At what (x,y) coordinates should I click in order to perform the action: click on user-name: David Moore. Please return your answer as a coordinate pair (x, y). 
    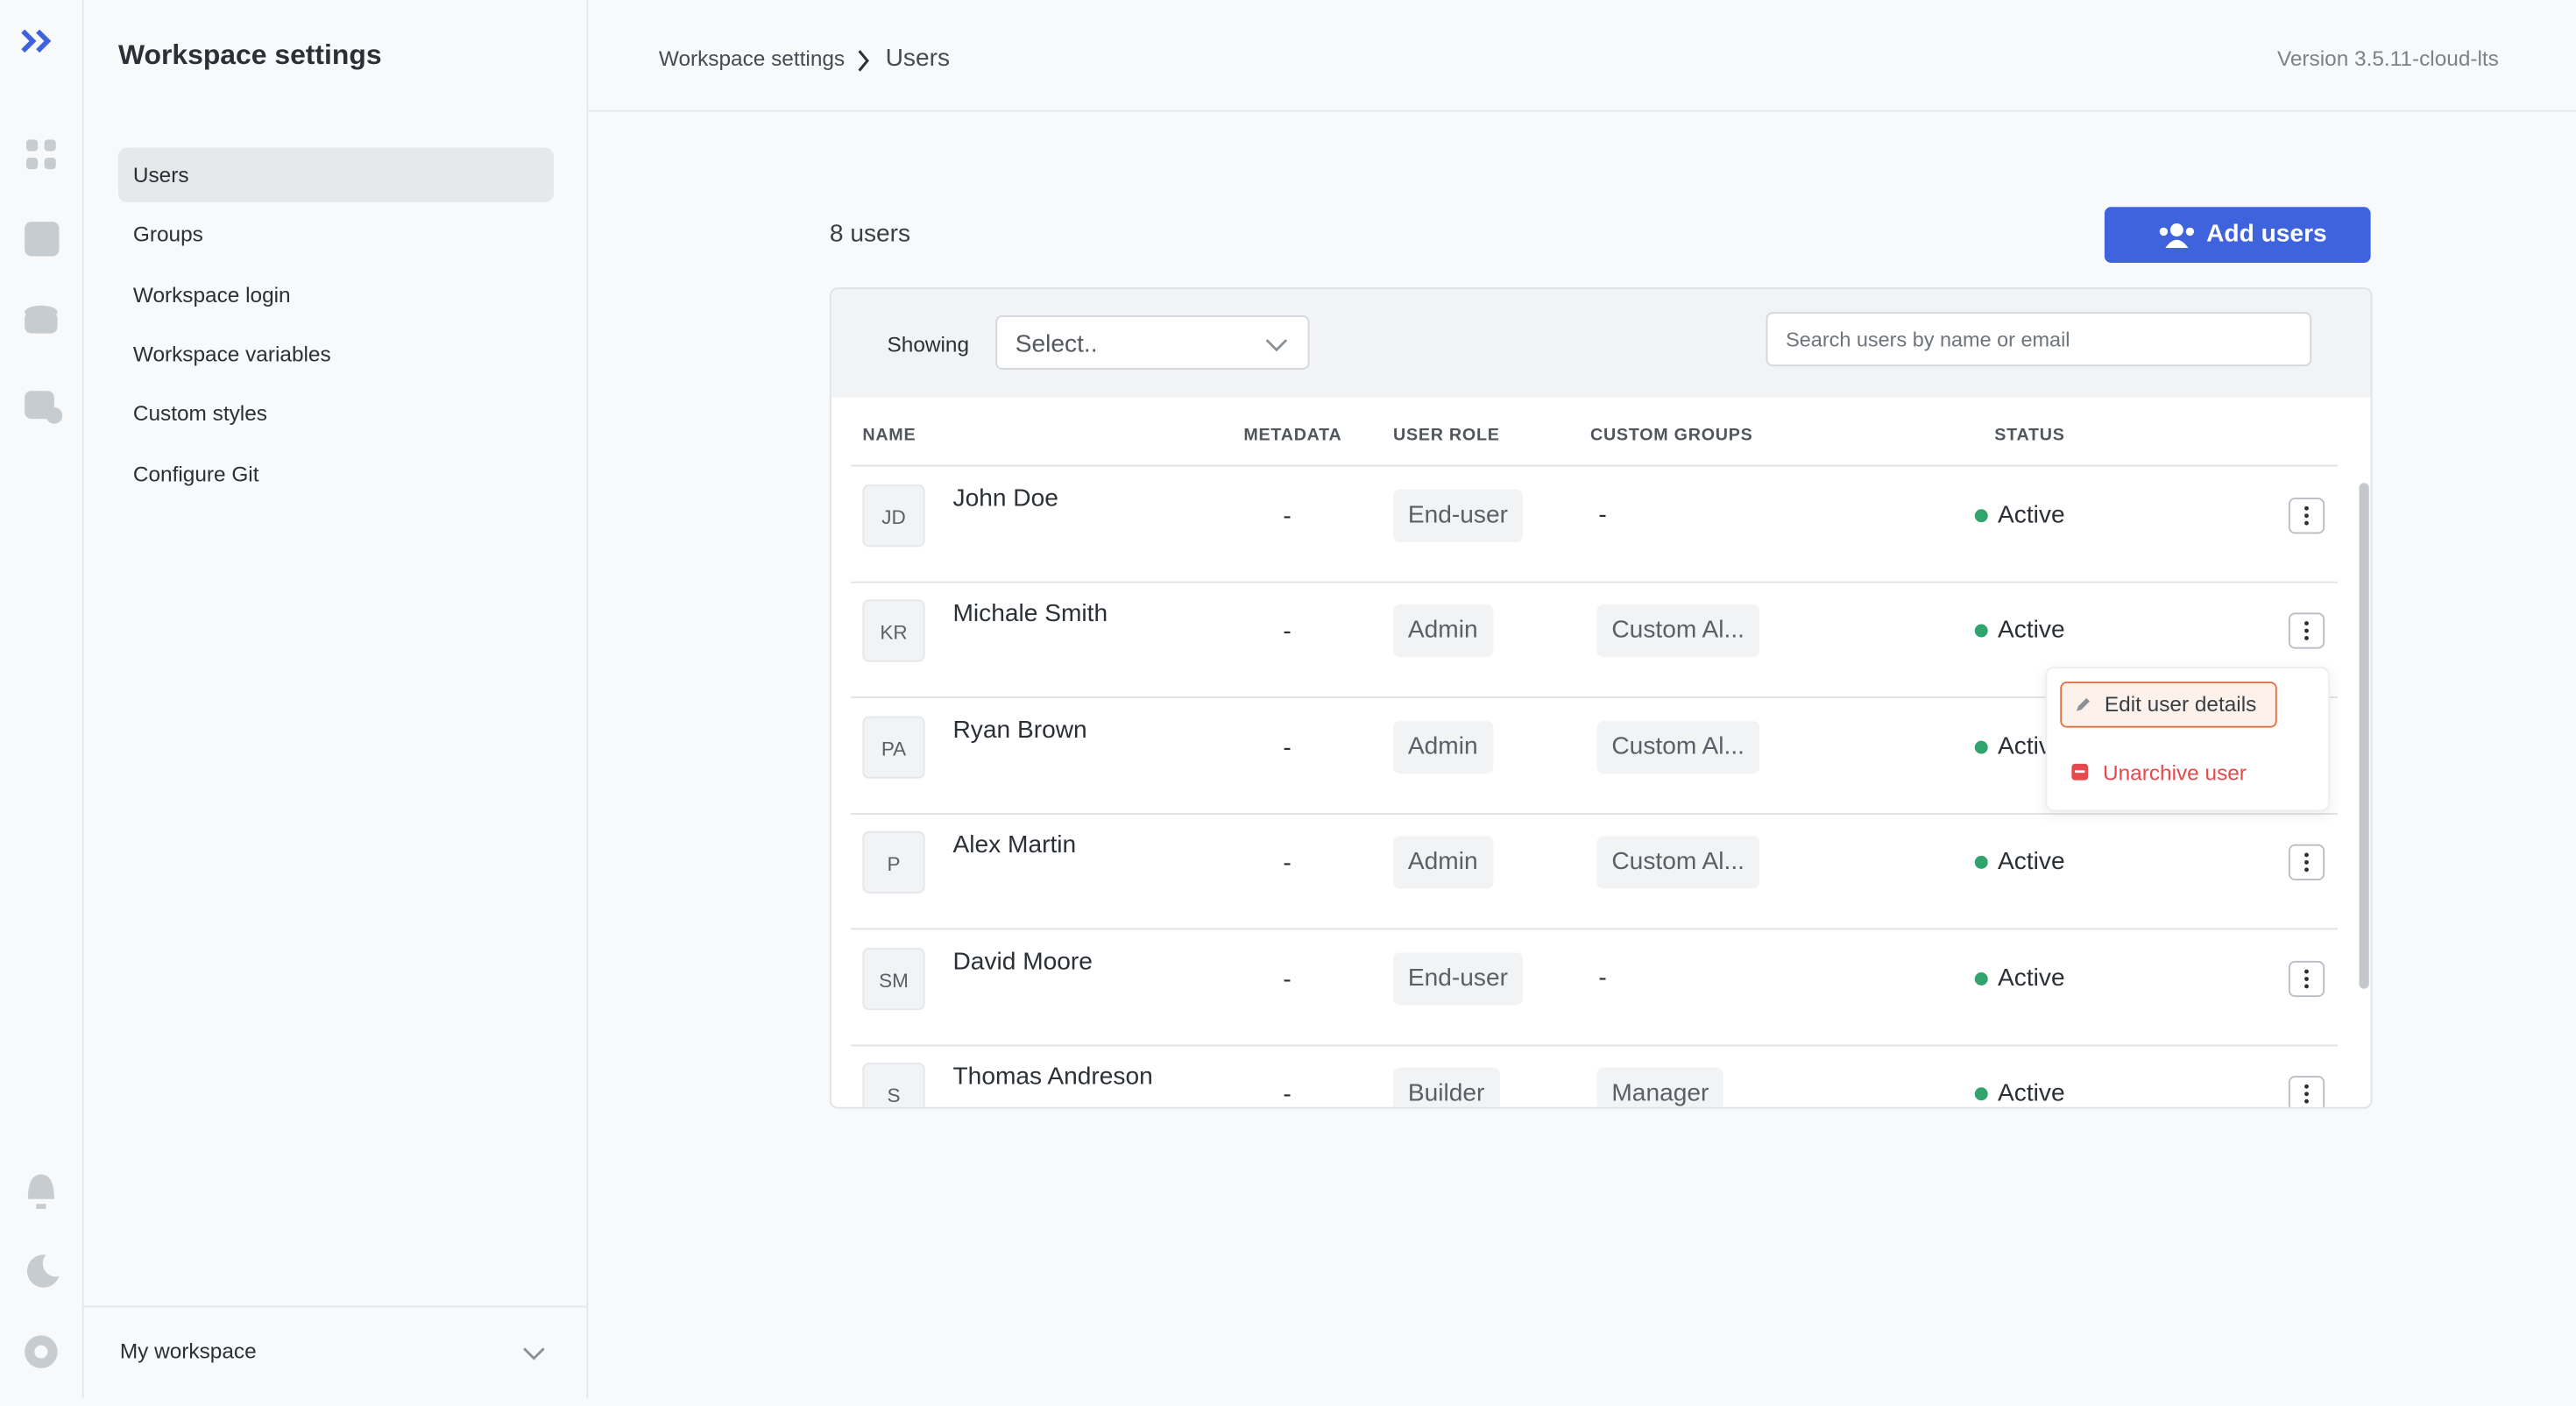
    Looking at the image, I should click on (1022, 961).